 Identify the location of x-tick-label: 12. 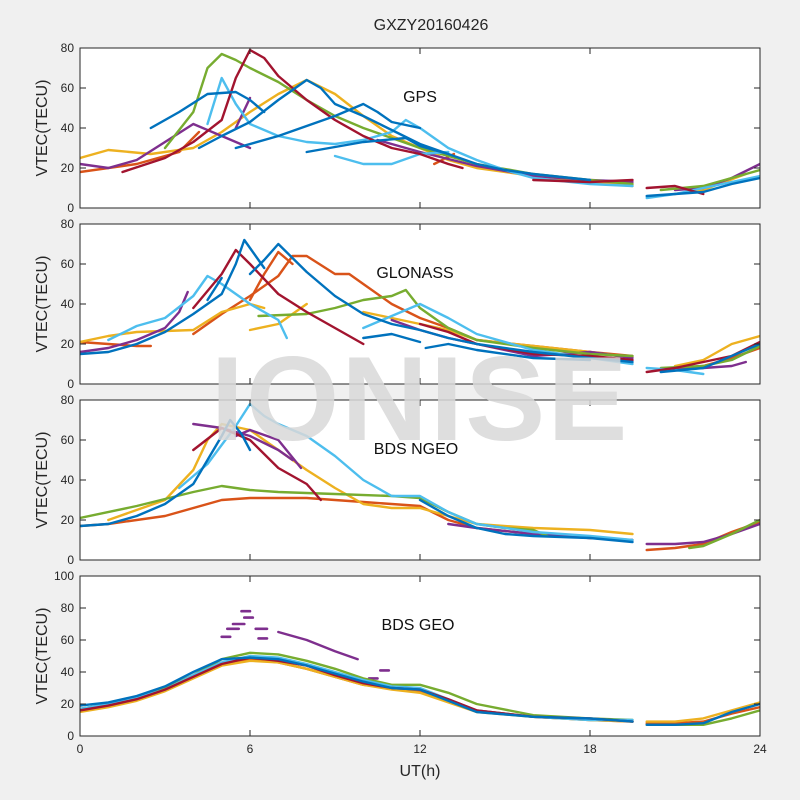
(420, 749).